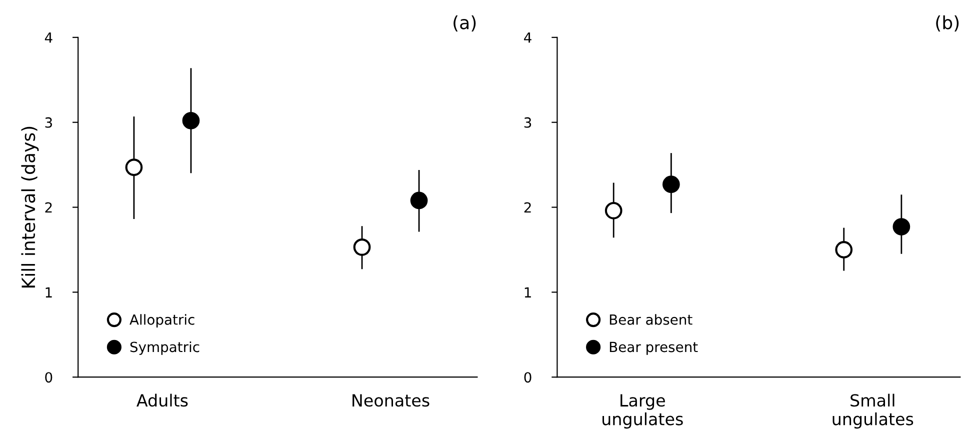  I want to click on legend-label: Bear present, so click(654, 348).